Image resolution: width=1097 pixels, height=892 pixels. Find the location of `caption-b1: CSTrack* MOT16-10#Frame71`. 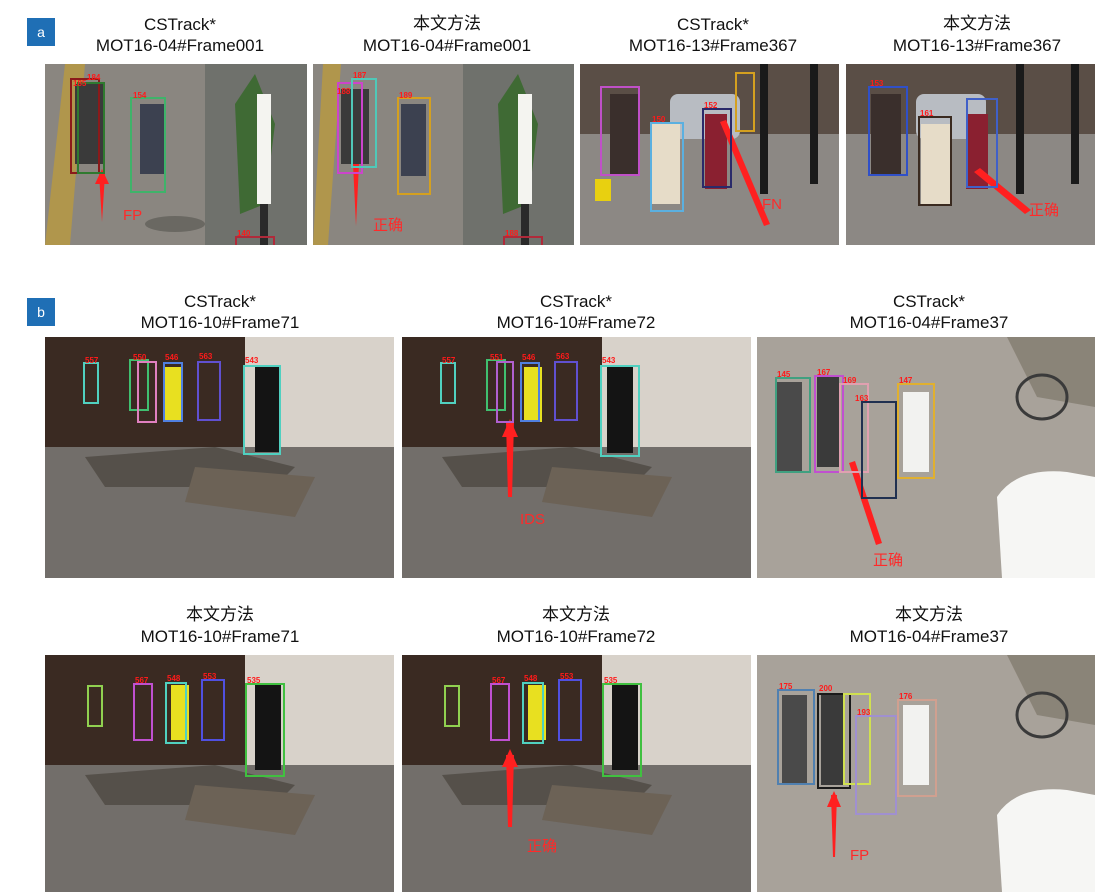

caption-b1: CSTrack* MOT16-10#Frame71 is located at coordinates (220, 312).